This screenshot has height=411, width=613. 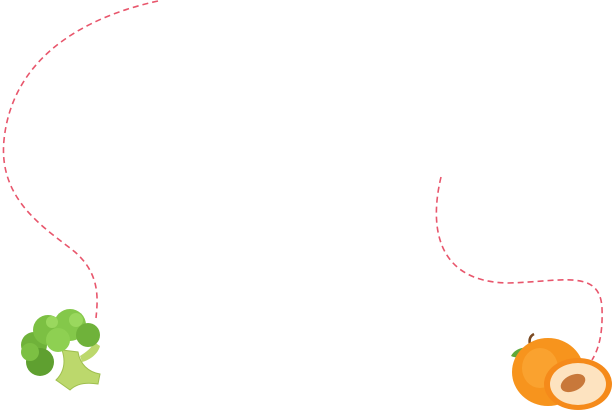 What do you see at coordinates (61, 350) in the screenshot?
I see `broccoli-icon` at bounding box center [61, 350].